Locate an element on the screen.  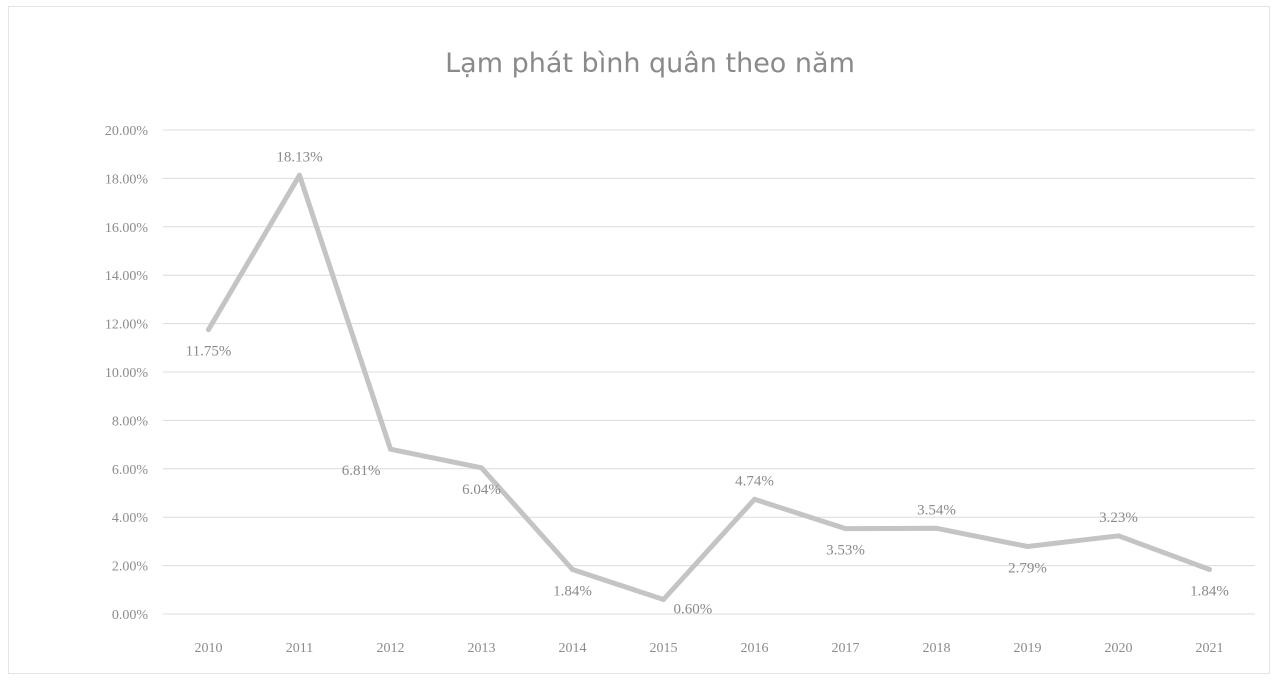
data-label: 3.23% is located at coordinates (1118, 518).